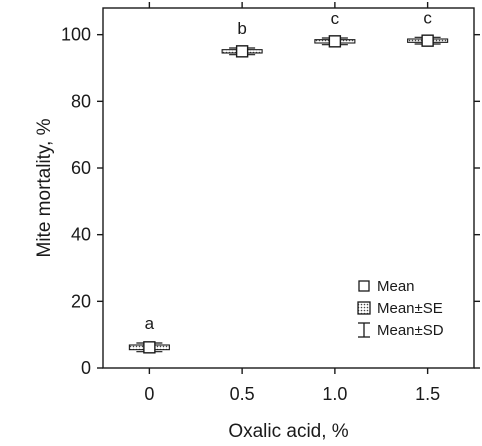  I want to click on legend-label: Mean±SD, so click(410, 330).